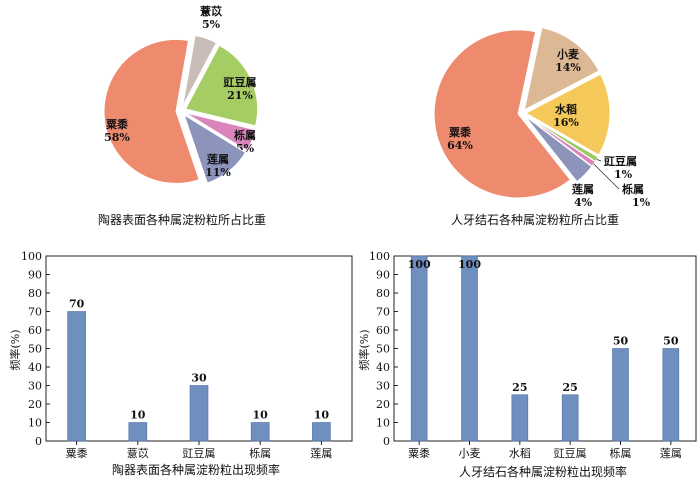 This screenshot has width=700, height=484. I want to click on pie1-pct-3: 11%, so click(218, 172).